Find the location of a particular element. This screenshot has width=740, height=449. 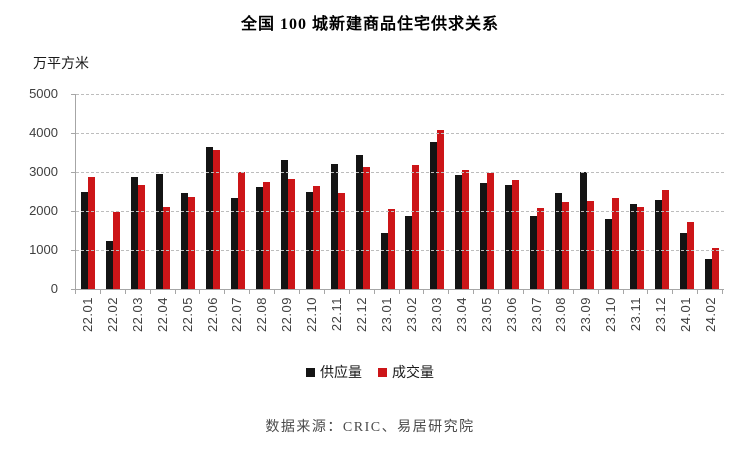

x-tick-label: 23.01 is located at coordinates (386, 321).